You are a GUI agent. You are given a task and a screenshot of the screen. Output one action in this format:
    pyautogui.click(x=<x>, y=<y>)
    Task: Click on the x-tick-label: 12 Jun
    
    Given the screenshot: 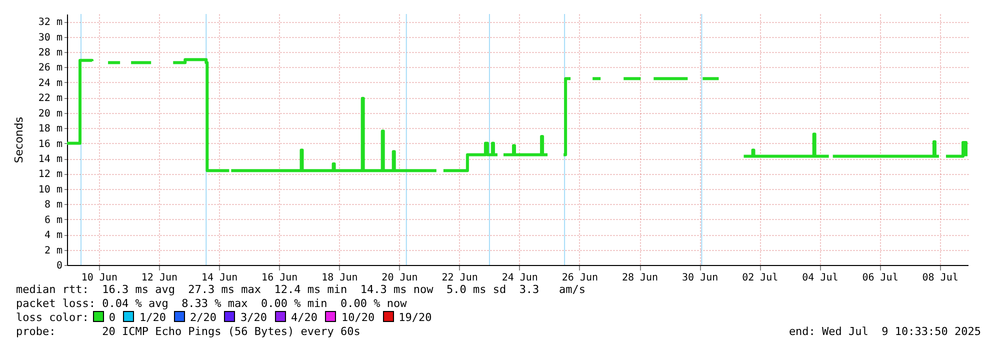 What is the action you would take?
    pyautogui.click(x=159, y=278)
    